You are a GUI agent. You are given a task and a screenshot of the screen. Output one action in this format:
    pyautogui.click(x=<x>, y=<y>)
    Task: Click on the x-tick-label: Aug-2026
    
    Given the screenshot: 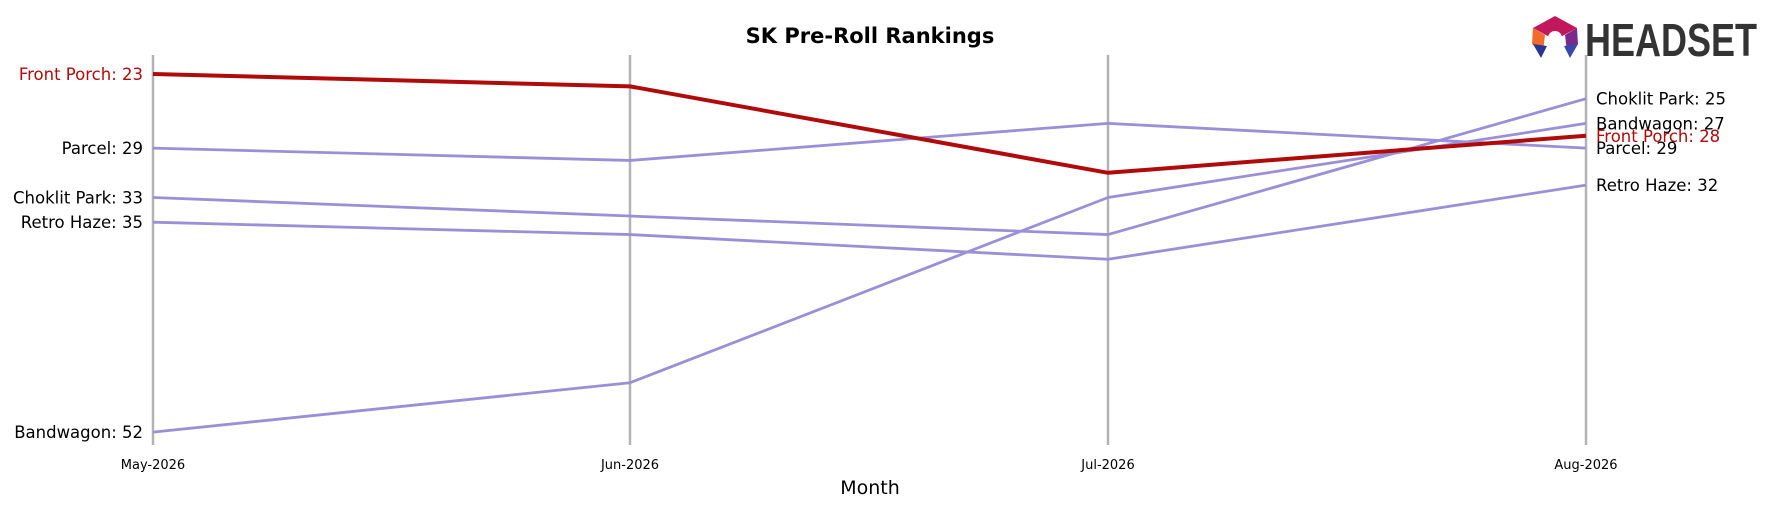 What is the action you would take?
    pyautogui.click(x=1585, y=465)
    